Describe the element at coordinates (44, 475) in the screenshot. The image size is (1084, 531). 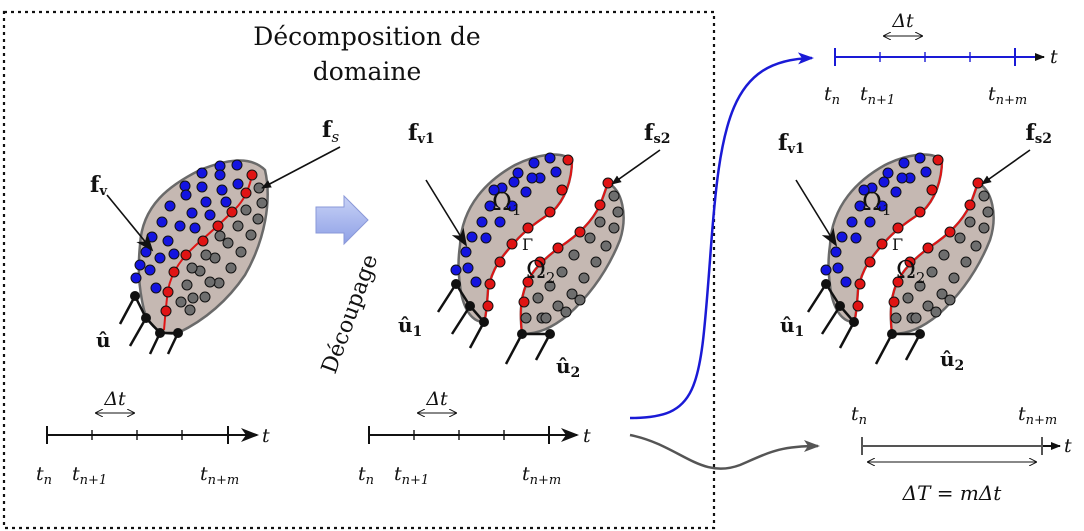
I see `timeline-left-tn: tn` at that location.